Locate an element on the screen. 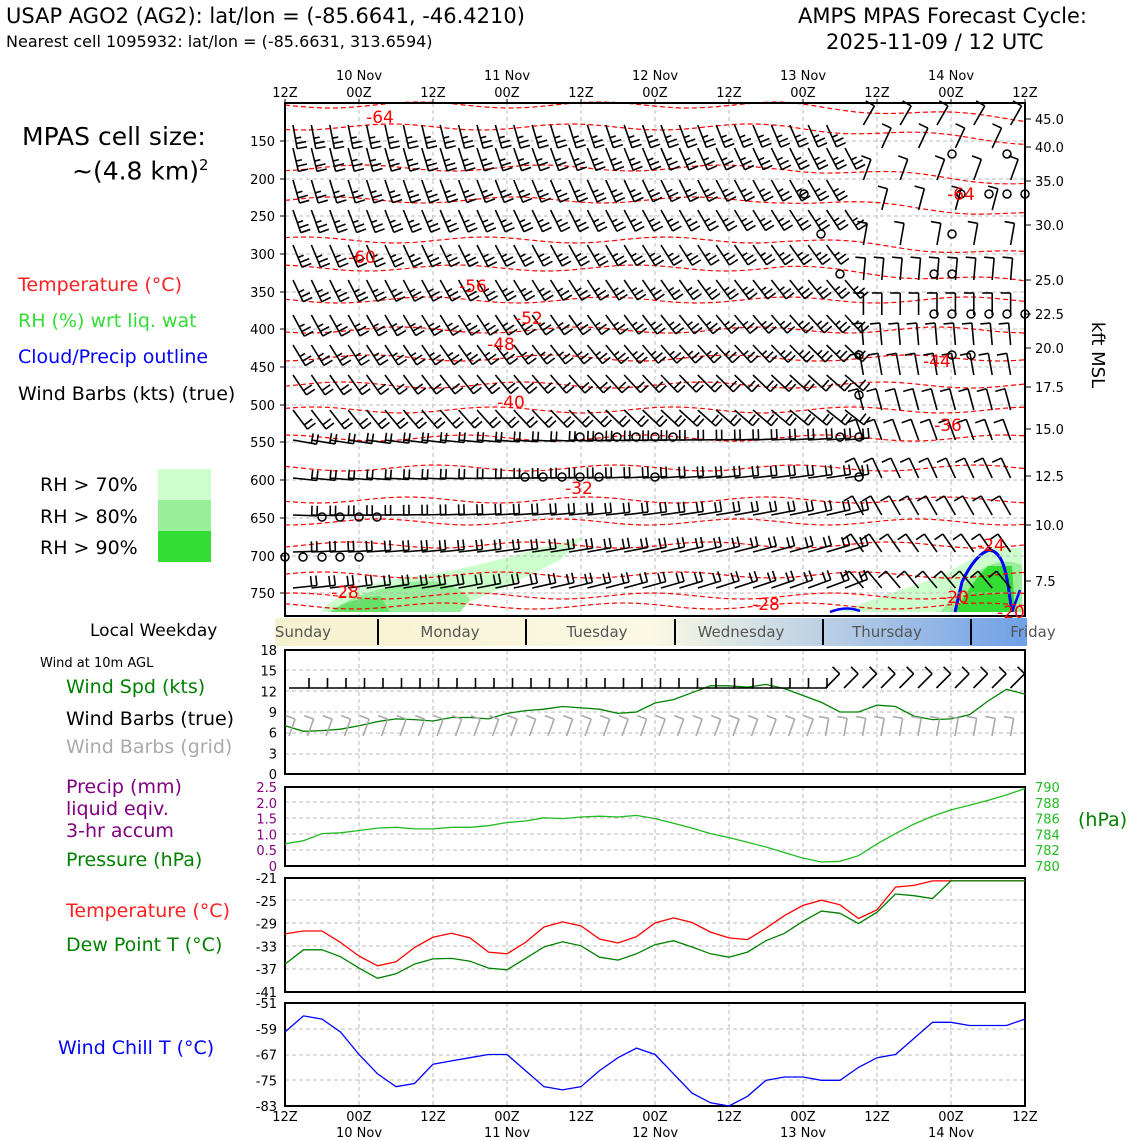 The height and width of the screenshot is (1140, 1140). surface-wind-barb is located at coordinates (980, 681).